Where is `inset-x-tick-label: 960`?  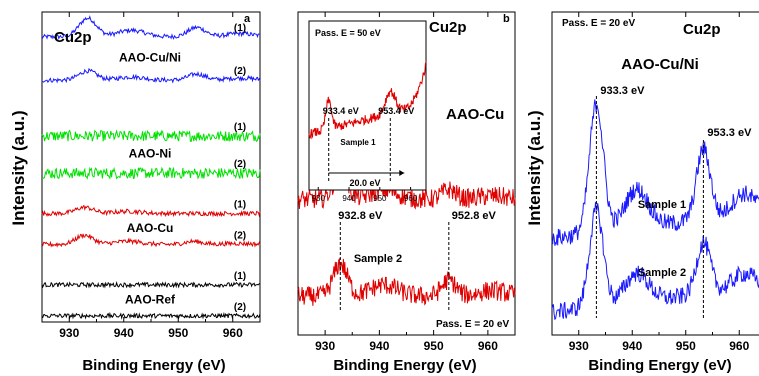 inset-x-tick-label: 960 is located at coordinates (411, 198).